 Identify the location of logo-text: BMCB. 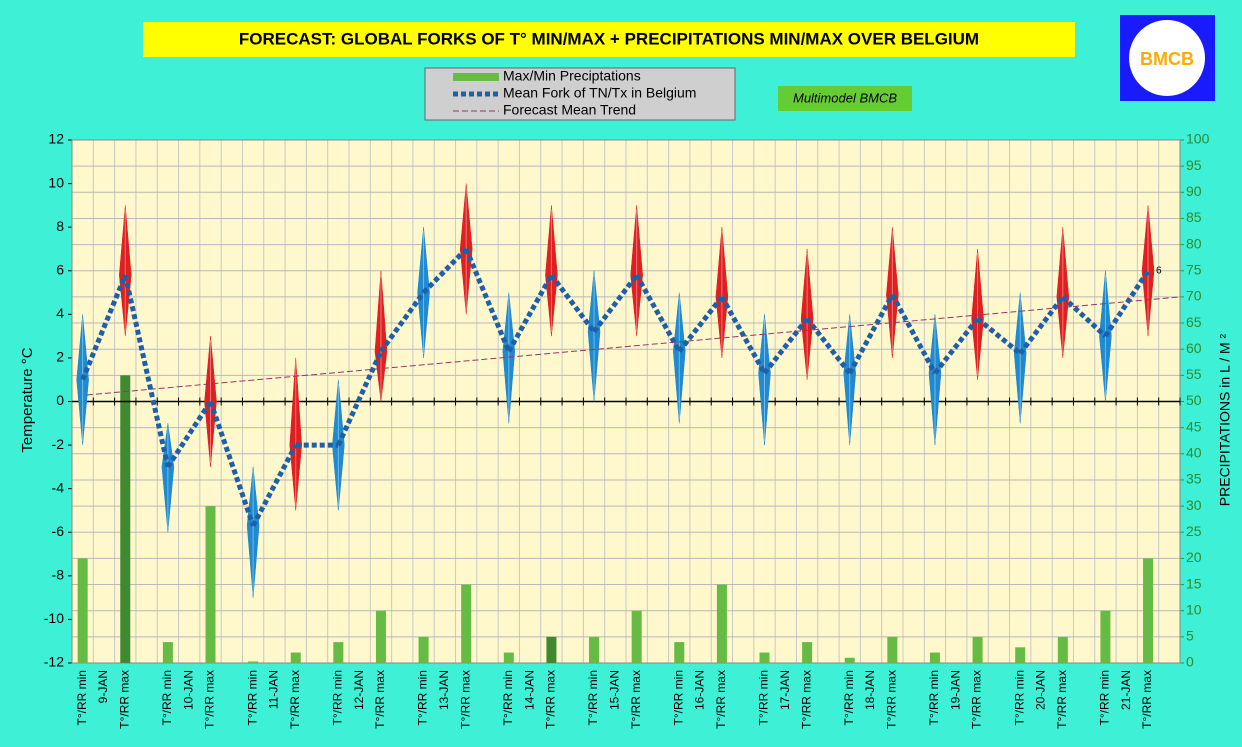
(1167, 59).